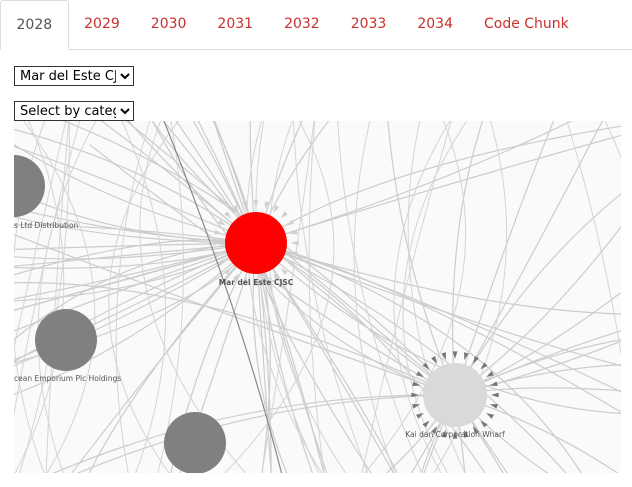 The height and width of the screenshot is (487, 632). I want to click on tab: 2031, so click(235, 24).